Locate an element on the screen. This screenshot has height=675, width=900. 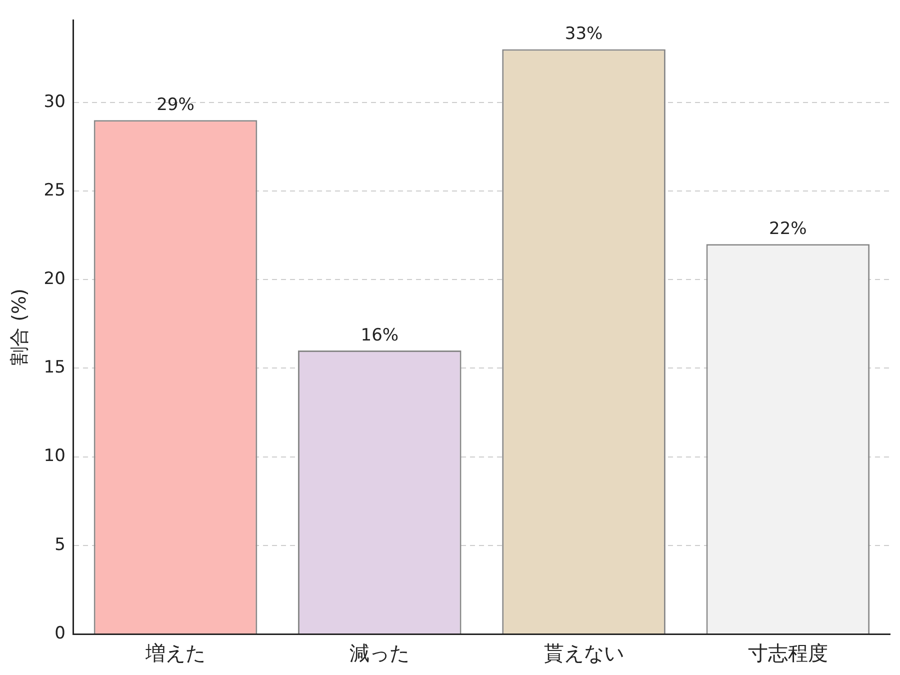
y-tick-label: 20 is located at coordinates (55, 279).